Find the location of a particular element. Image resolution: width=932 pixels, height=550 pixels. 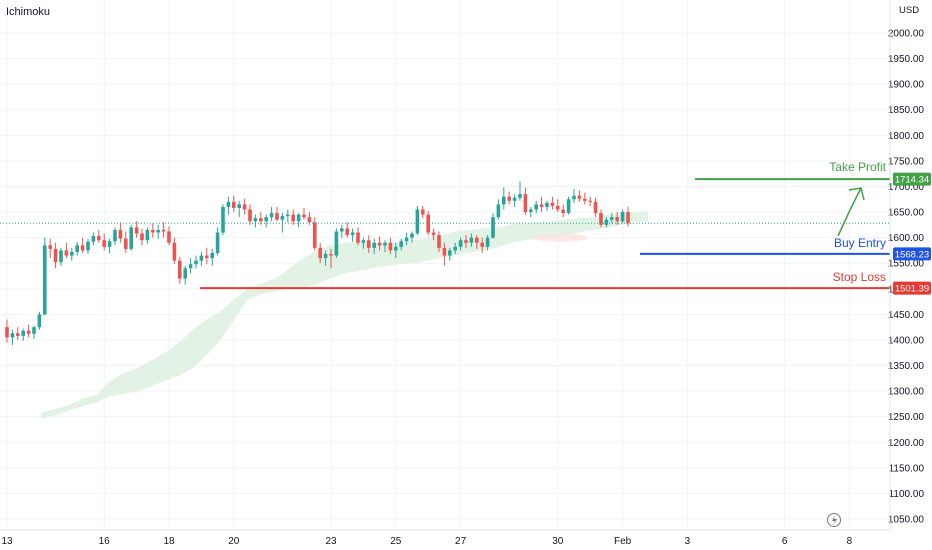

flash-icon is located at coordinates (834, 520).